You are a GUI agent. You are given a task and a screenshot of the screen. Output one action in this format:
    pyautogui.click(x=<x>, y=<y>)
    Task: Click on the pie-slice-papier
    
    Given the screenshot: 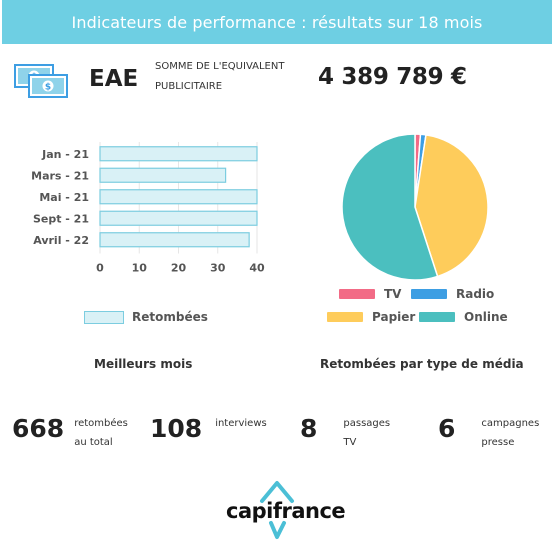 What is the action you would take?
    pyautogui.click(x=451, y=205)
    